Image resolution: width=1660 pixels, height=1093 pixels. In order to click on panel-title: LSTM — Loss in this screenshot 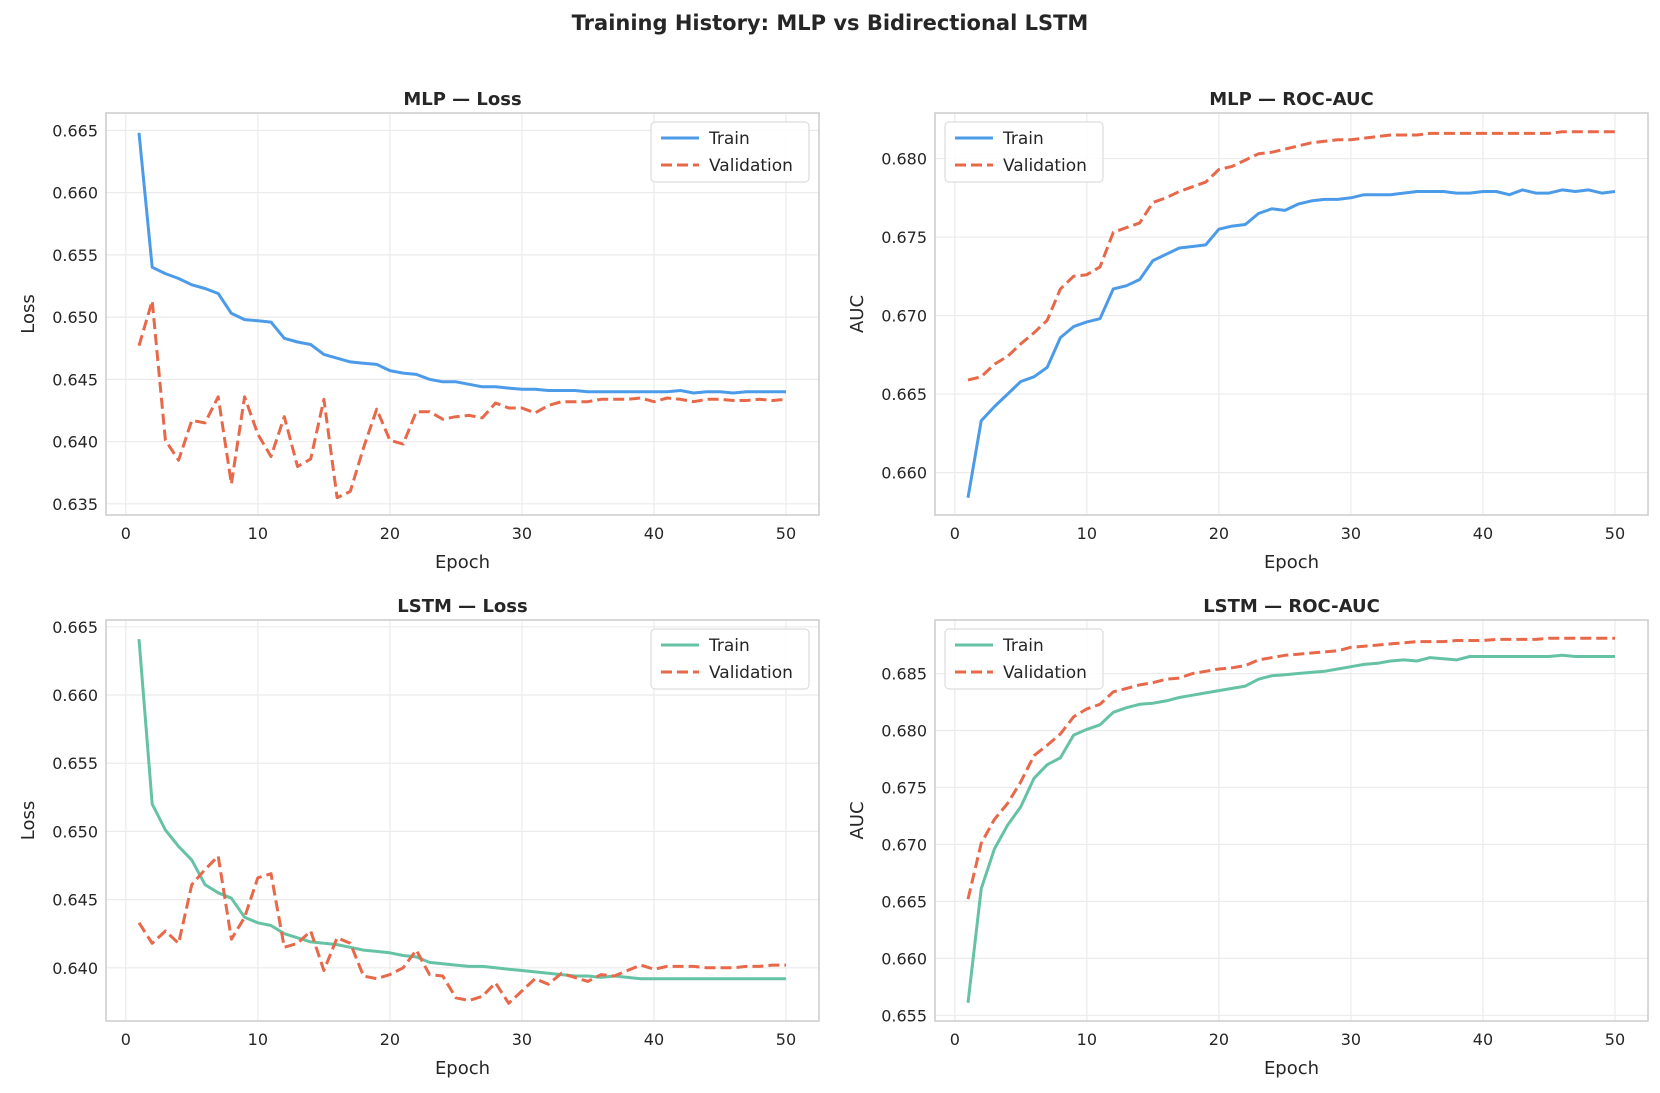, I will do `click(462, 606)`.